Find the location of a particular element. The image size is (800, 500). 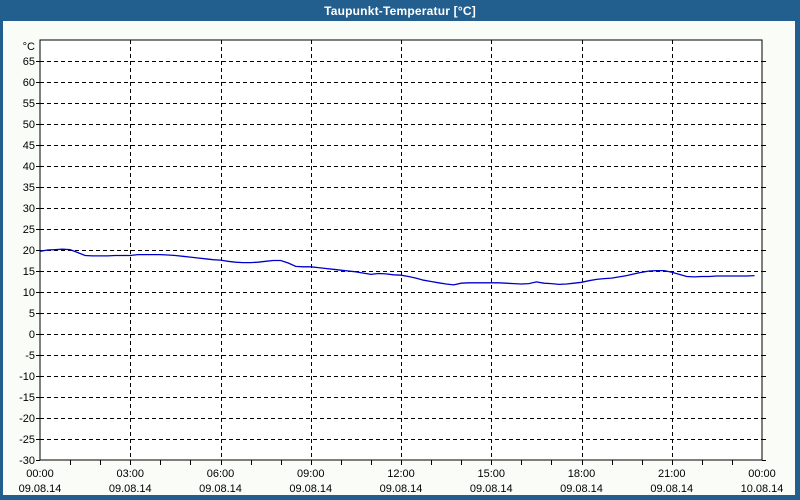

y-tick-label: 20 is located at coordinates (29, 251).